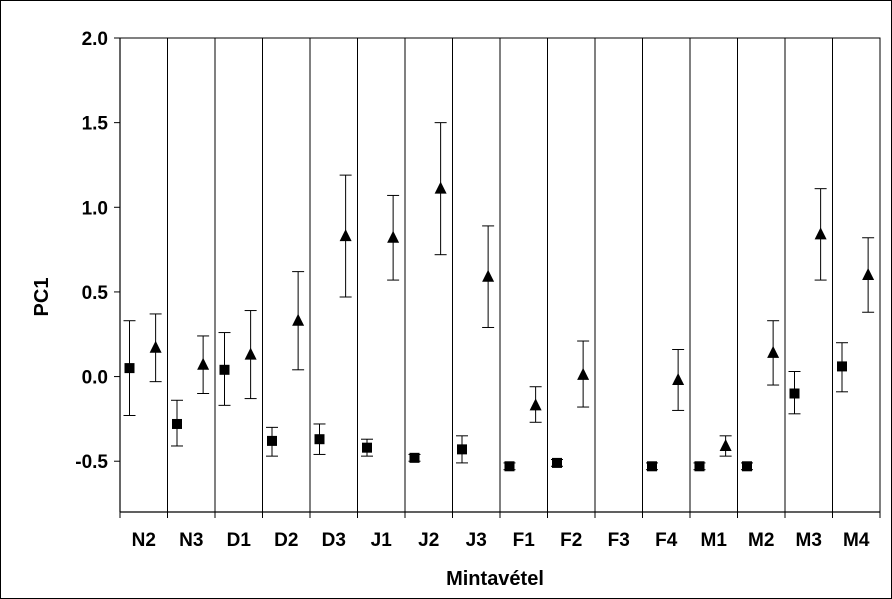 This screenshot has width=892, height=599. Describe the element at coordinates (95, 208) in the screenshot. I see `y-tick-label: 1.0` at that location.